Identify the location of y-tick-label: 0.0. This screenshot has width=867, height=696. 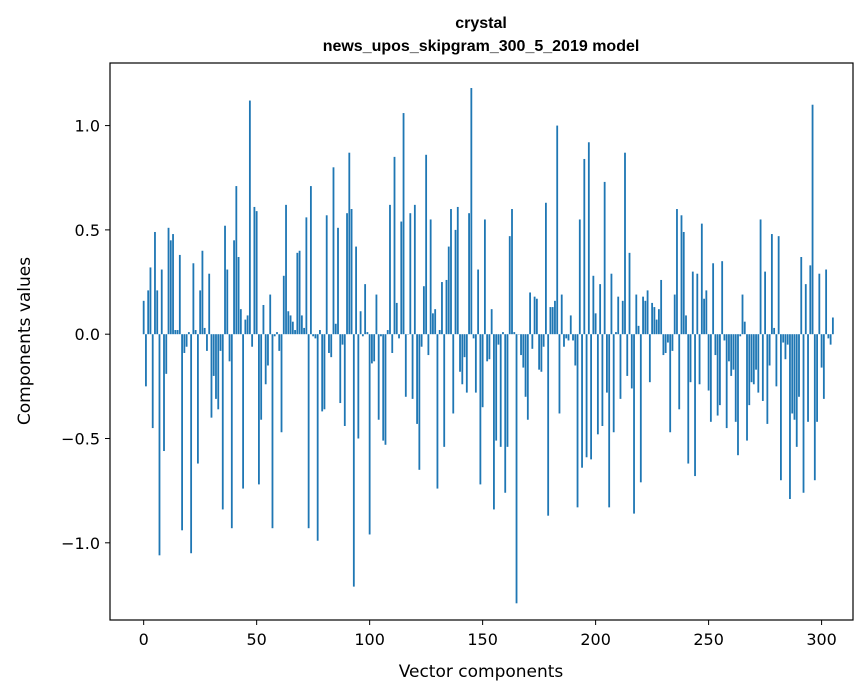
(87, 334).